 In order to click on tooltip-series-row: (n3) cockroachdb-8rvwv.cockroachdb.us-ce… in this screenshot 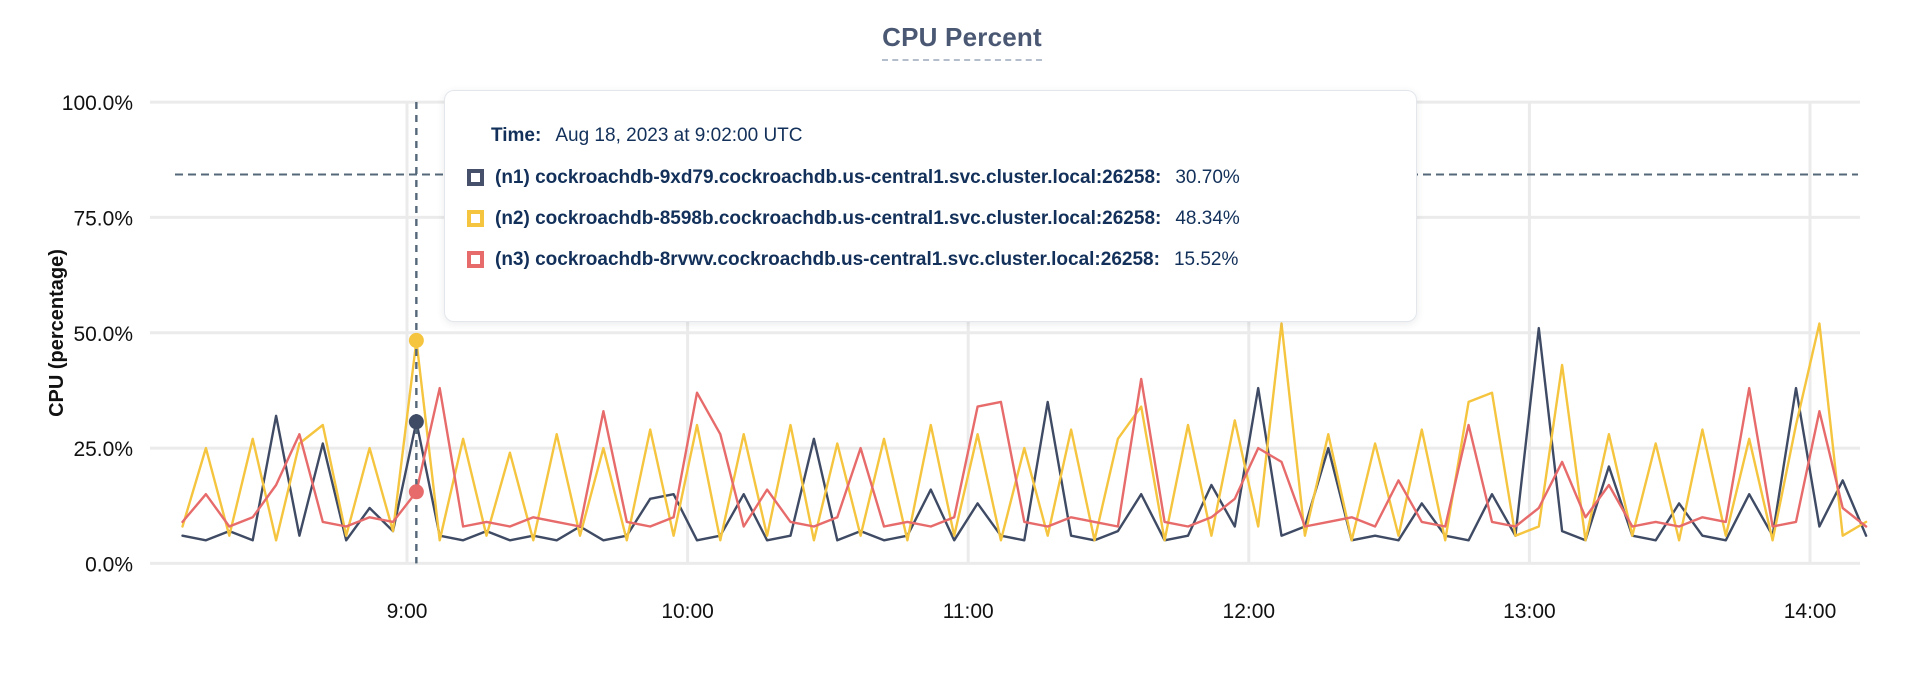, I will do `click(929, 259)`.